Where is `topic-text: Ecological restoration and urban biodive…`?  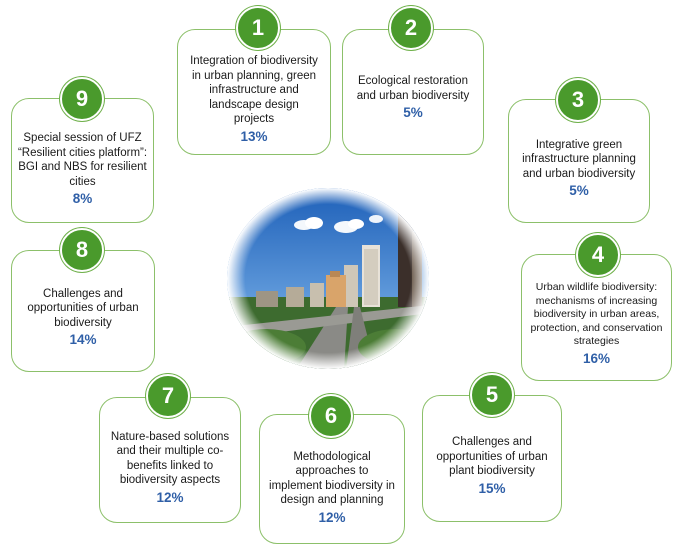 topic-text: Ecological restoration and urban biodive… is located at coordinates (413, 88).